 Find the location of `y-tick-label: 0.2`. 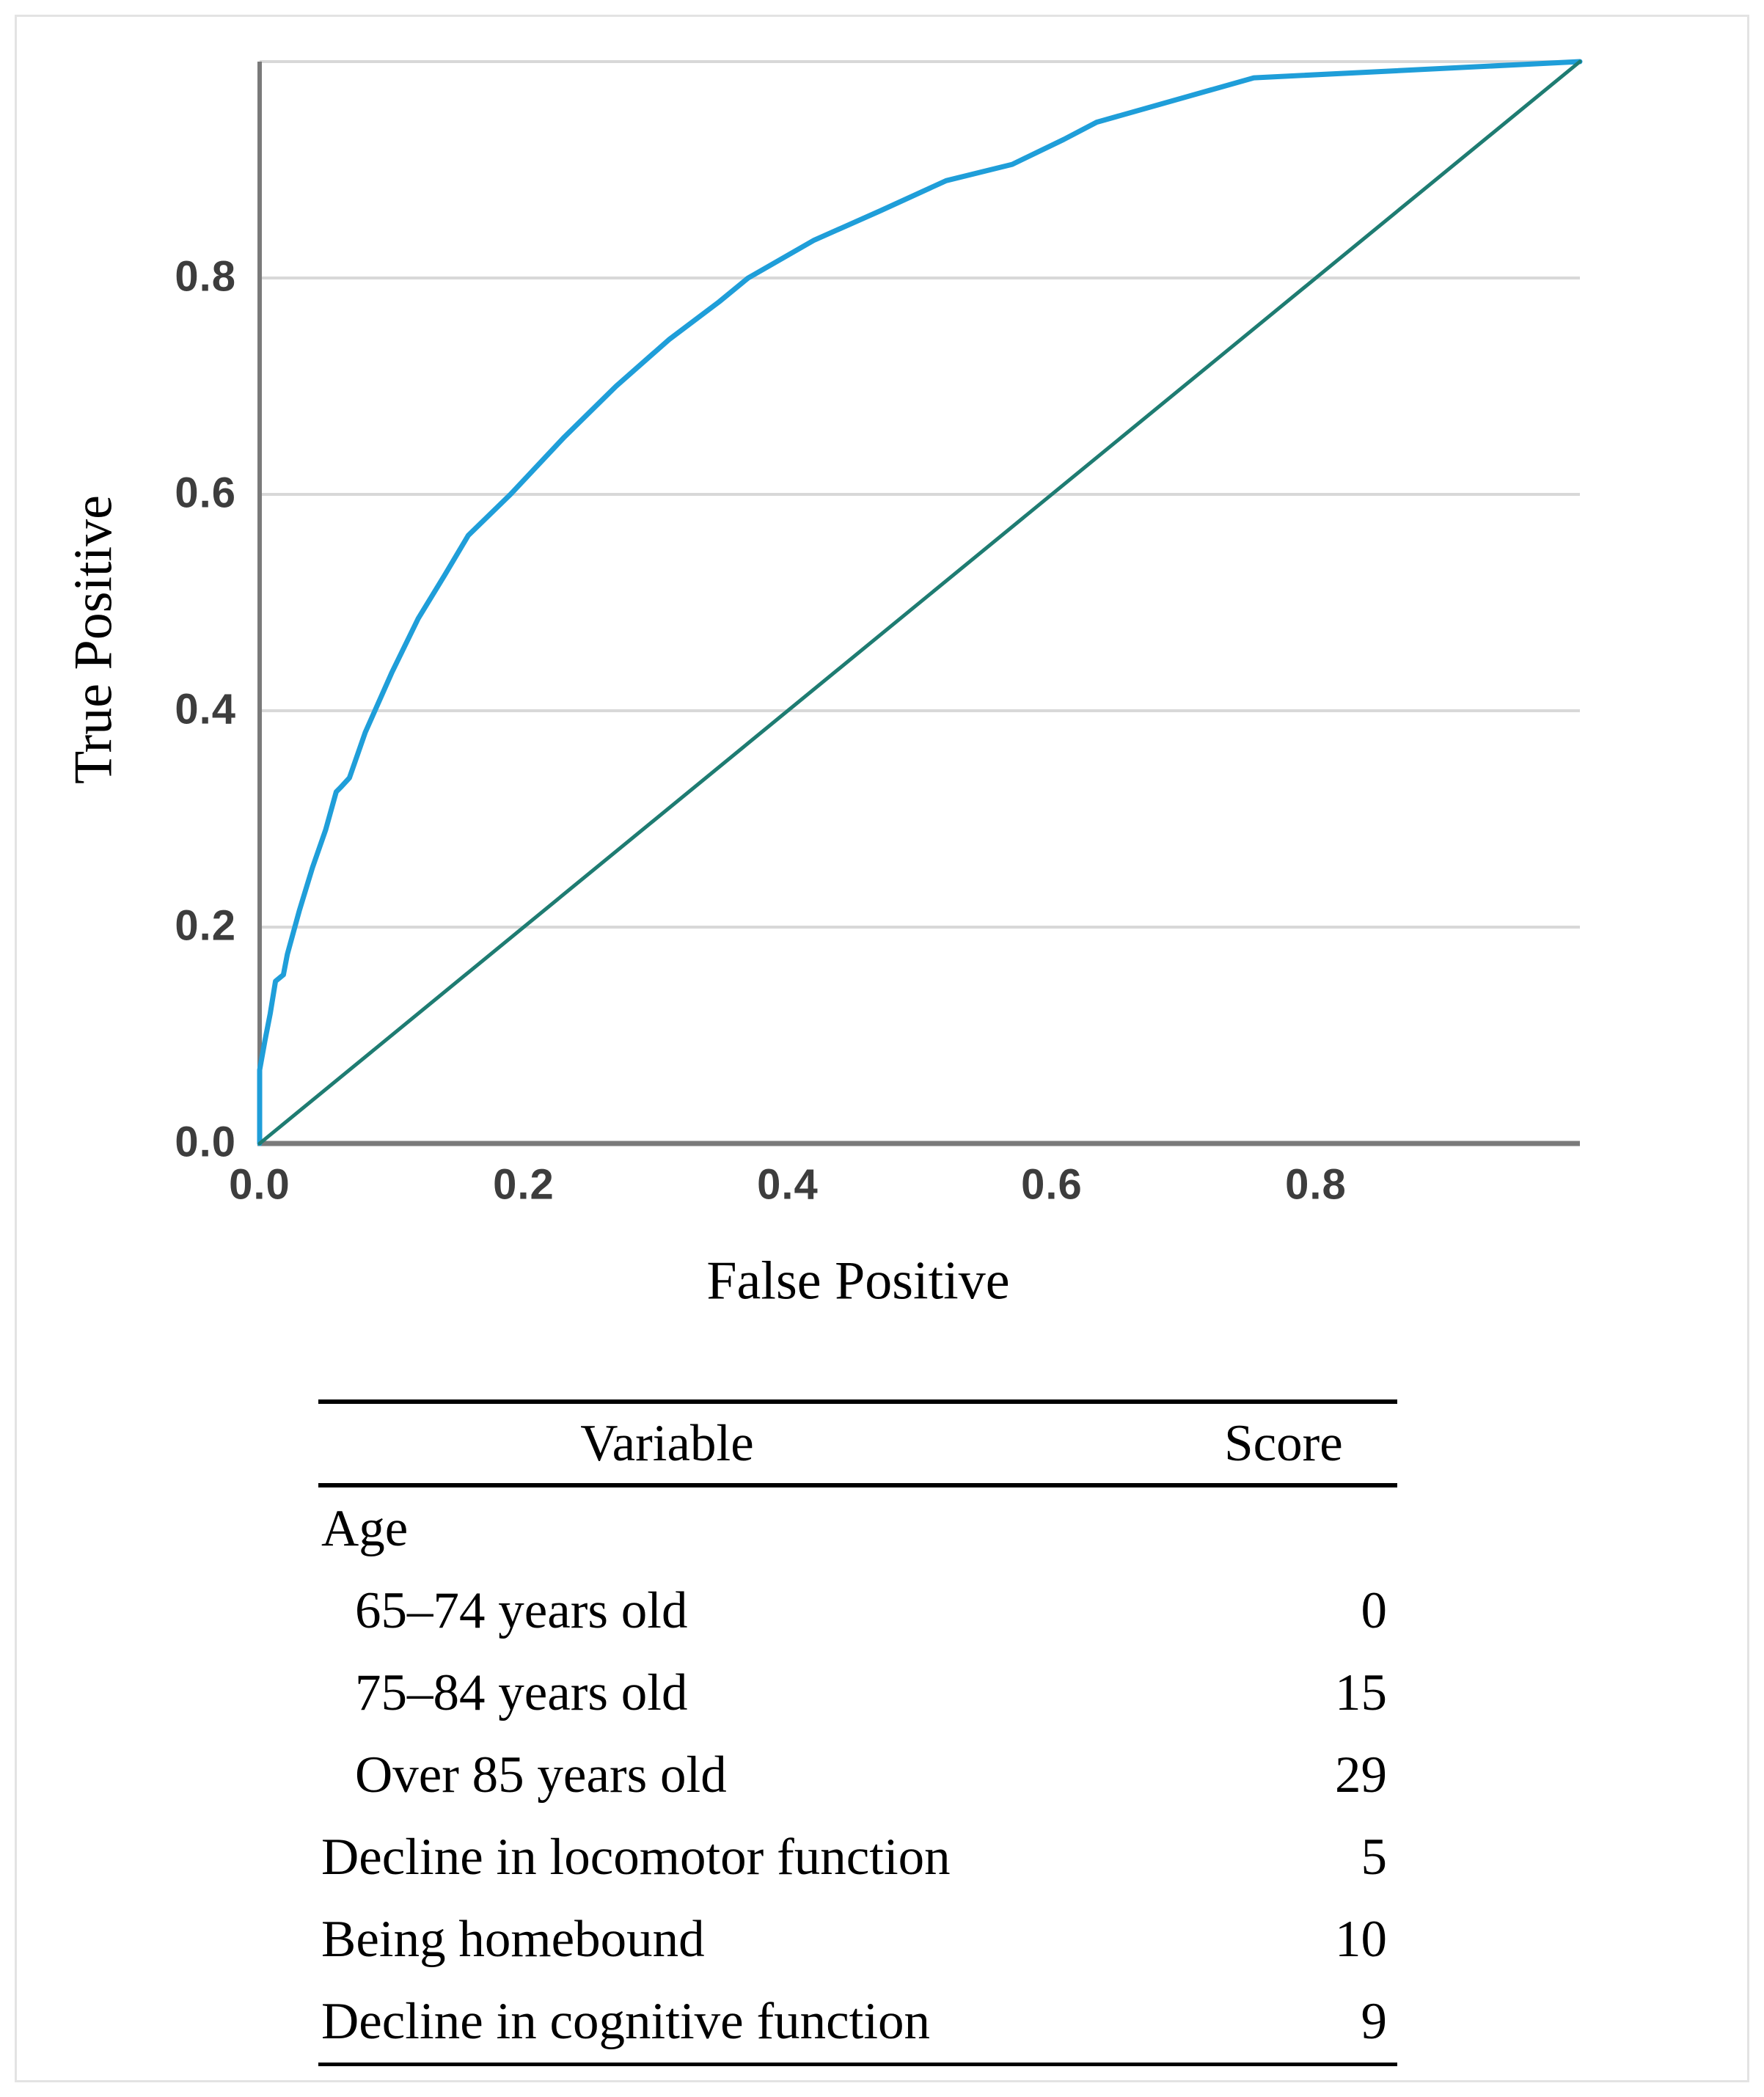

y-tick-label: 0.2 is located at coordinates (205, 925).